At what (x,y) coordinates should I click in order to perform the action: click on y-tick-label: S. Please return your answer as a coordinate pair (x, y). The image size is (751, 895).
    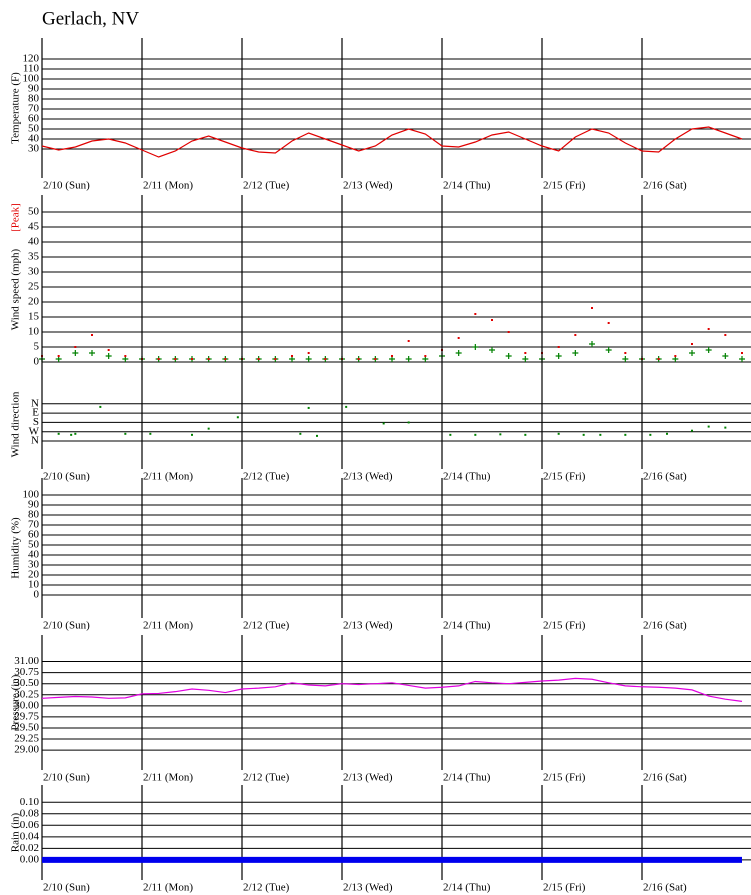
    Looking at the image, I should click on (36, 422).